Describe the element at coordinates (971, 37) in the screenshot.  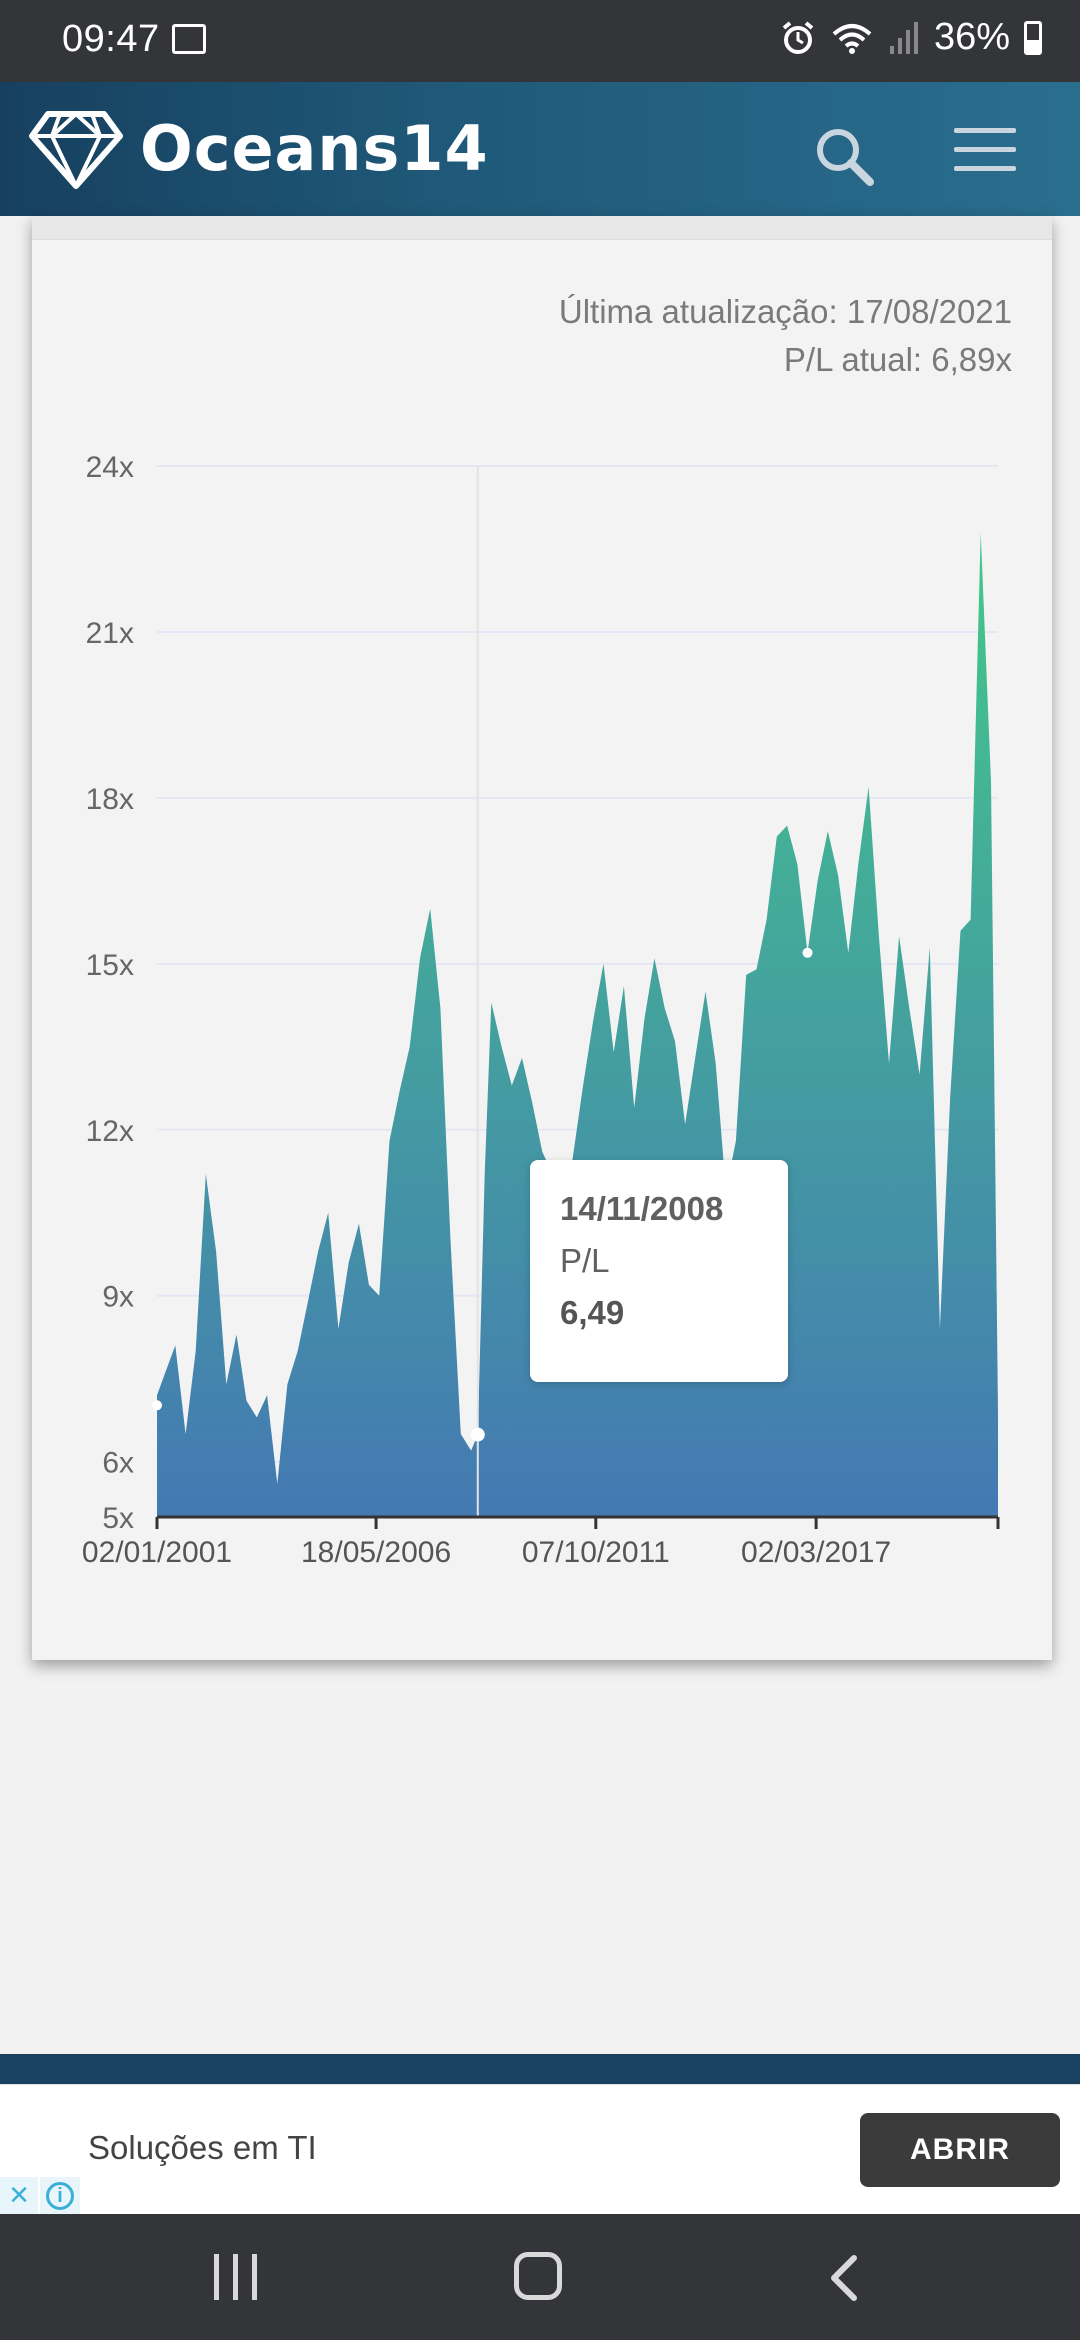
I see `battery-percent: 36%` at that location.